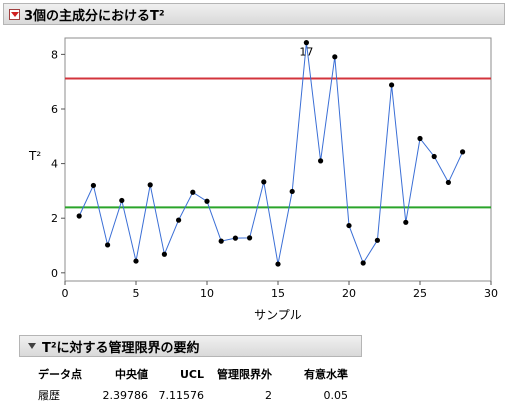 The image size is (507, 406). I want to click on col-header-ucl: UCL, so click(191, 374).